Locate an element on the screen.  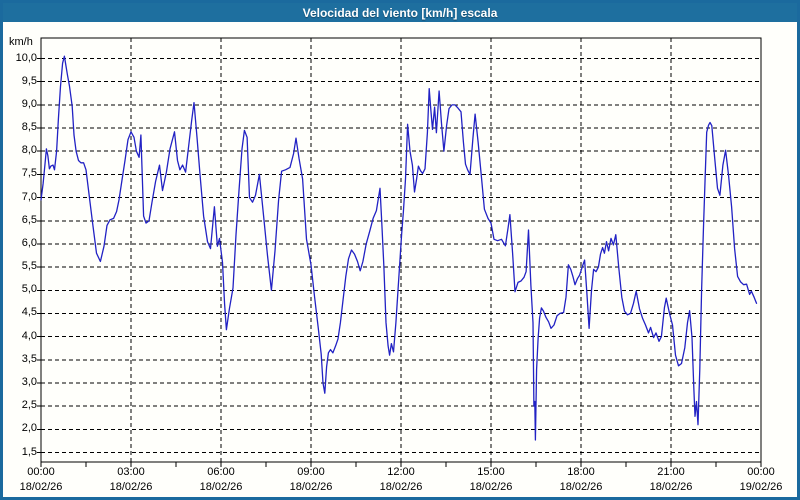
y-tick-label: 6,0 is located at coordinates (29, 242).